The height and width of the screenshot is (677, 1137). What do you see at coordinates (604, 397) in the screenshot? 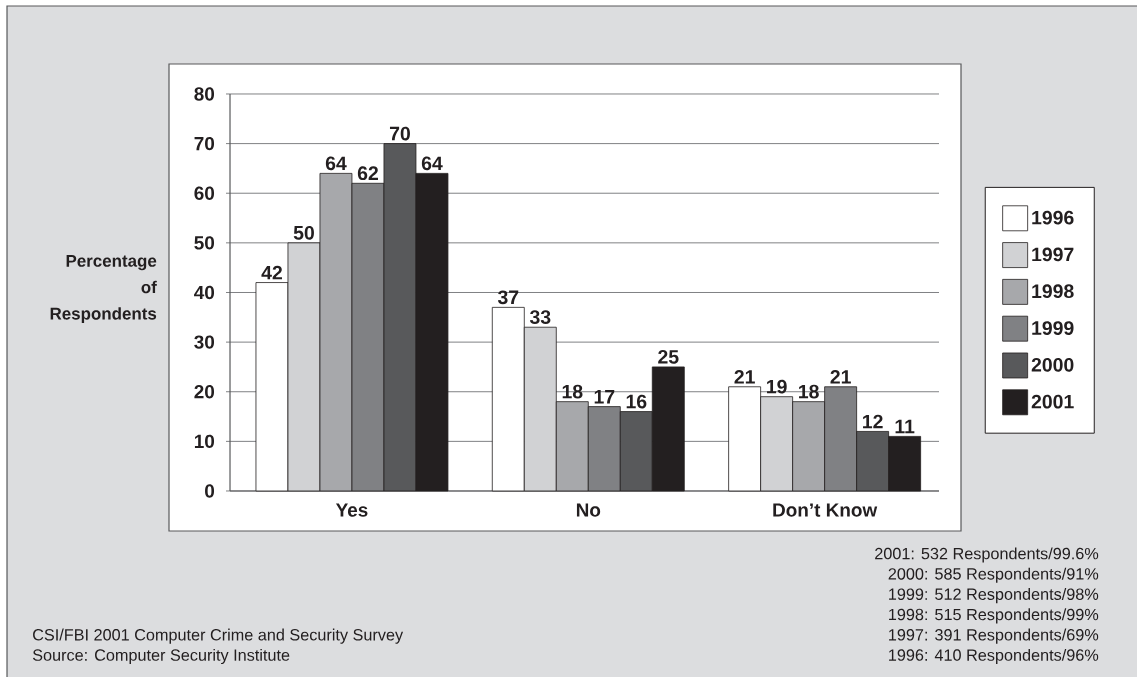
I see `data-label: 17` at bounding box center [604, 397].